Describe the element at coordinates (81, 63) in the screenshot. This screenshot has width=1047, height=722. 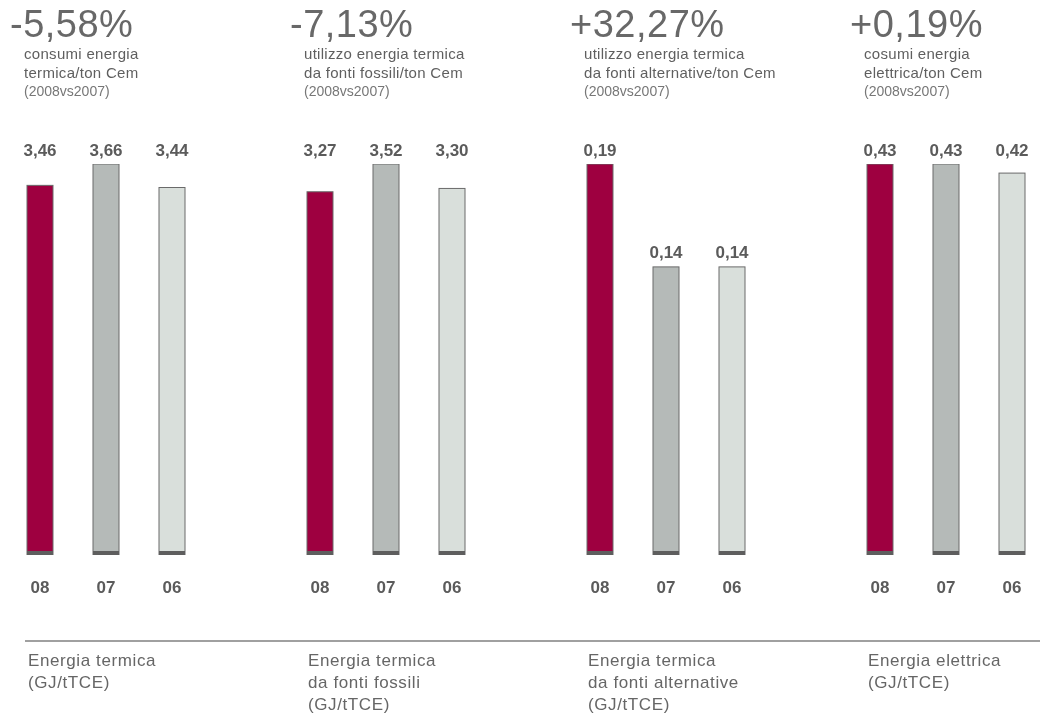
I see `chart-subtitle: consumi energia termica/ton Cem` at that location.